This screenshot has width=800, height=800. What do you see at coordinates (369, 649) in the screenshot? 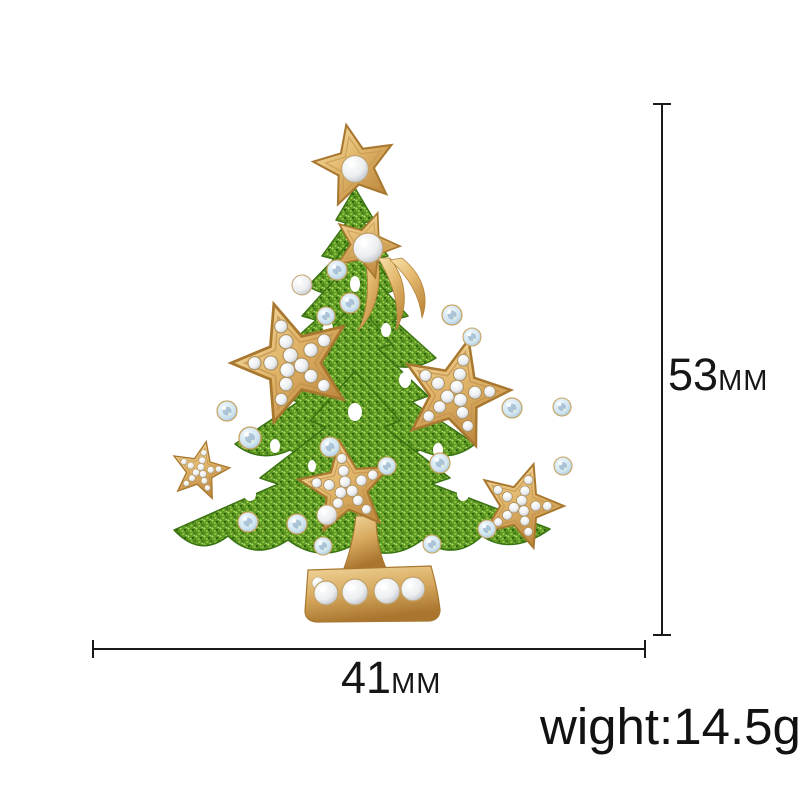
I see `width-dimension-line` at bounding box center [369, 649].